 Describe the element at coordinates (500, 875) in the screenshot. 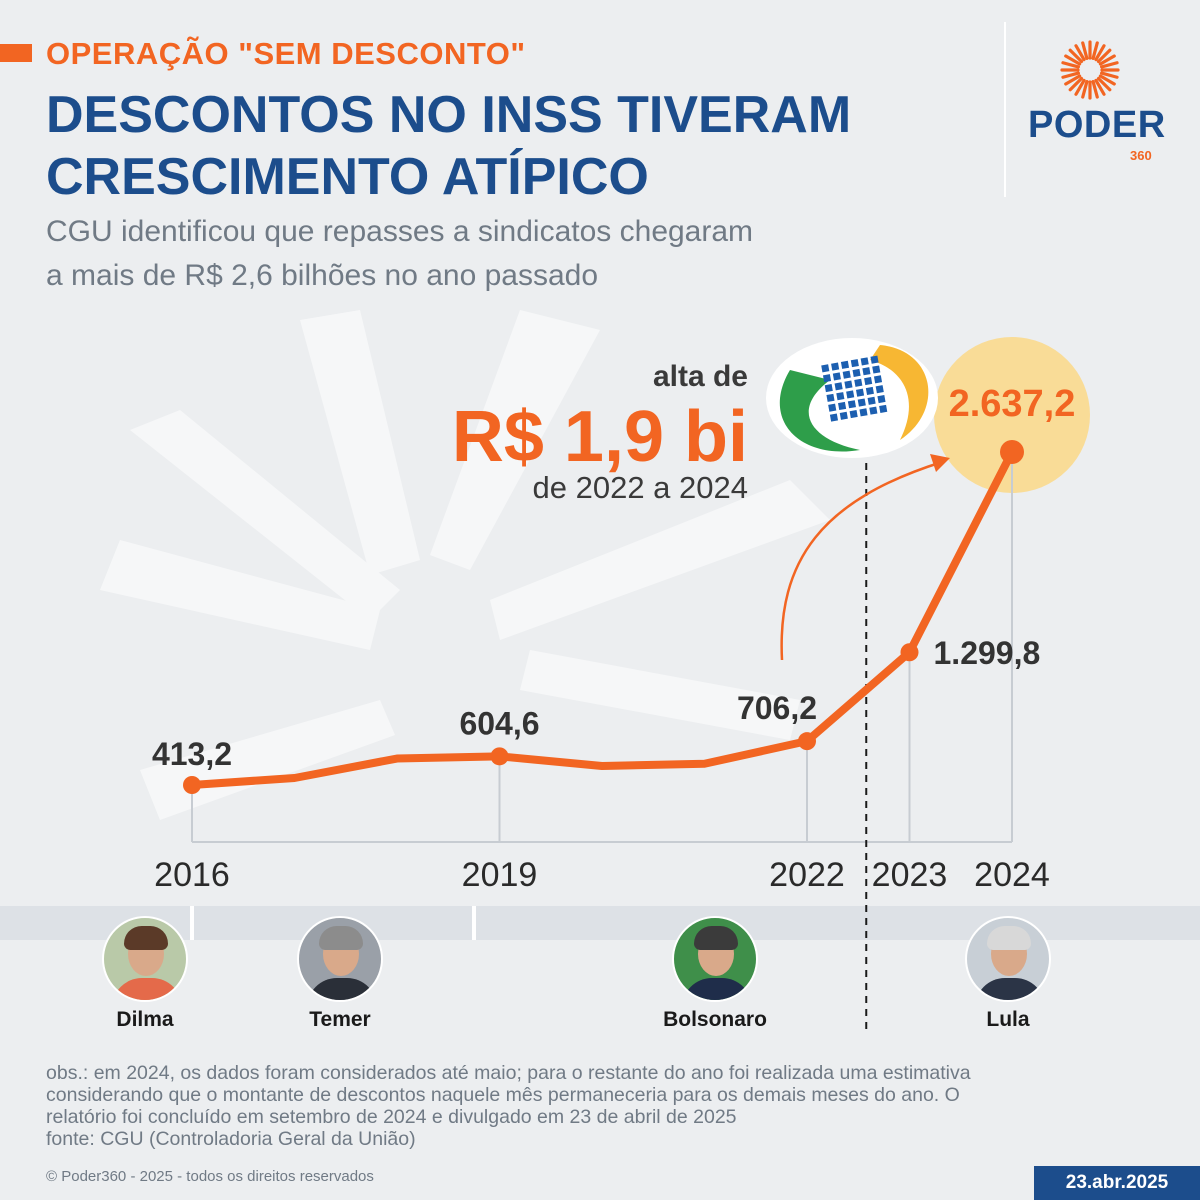

I see `x-tick-label: 2019` at that location.